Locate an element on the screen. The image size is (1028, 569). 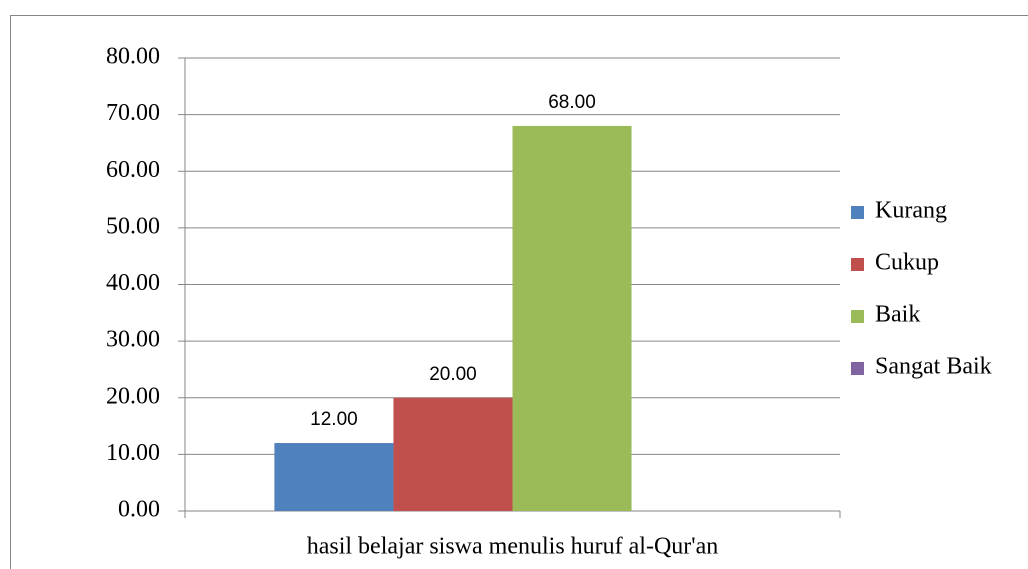
legend-label: Kurang is located at coordinates (911, 211).